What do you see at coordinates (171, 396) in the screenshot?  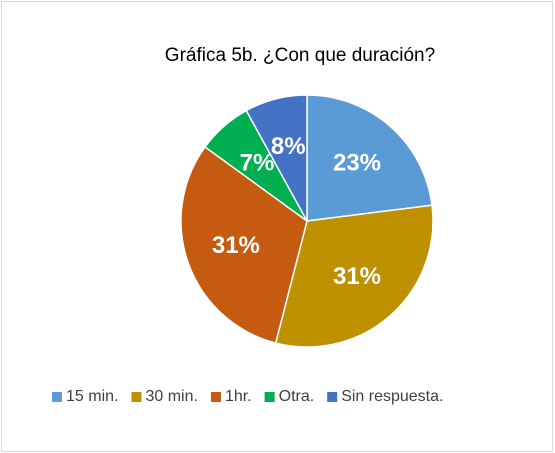 I see `legend-label: 30 min.` at bounding box center [171, 396].